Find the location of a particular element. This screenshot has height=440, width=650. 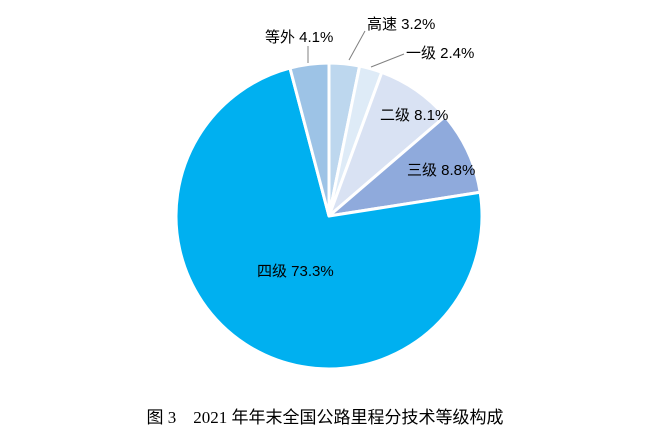

pie-label-second-class: 二级 8.1% is located at coordinates (414, 115).